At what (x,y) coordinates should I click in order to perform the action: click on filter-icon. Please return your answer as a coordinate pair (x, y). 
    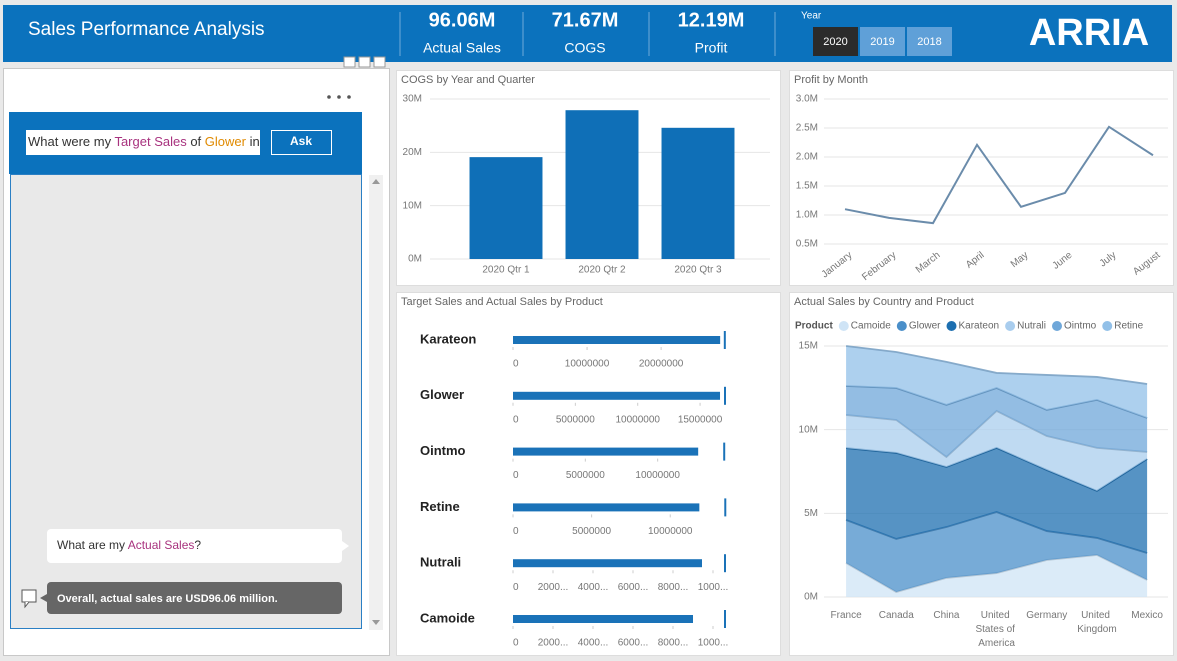
    Looking at the image, I should click on (349, 62).